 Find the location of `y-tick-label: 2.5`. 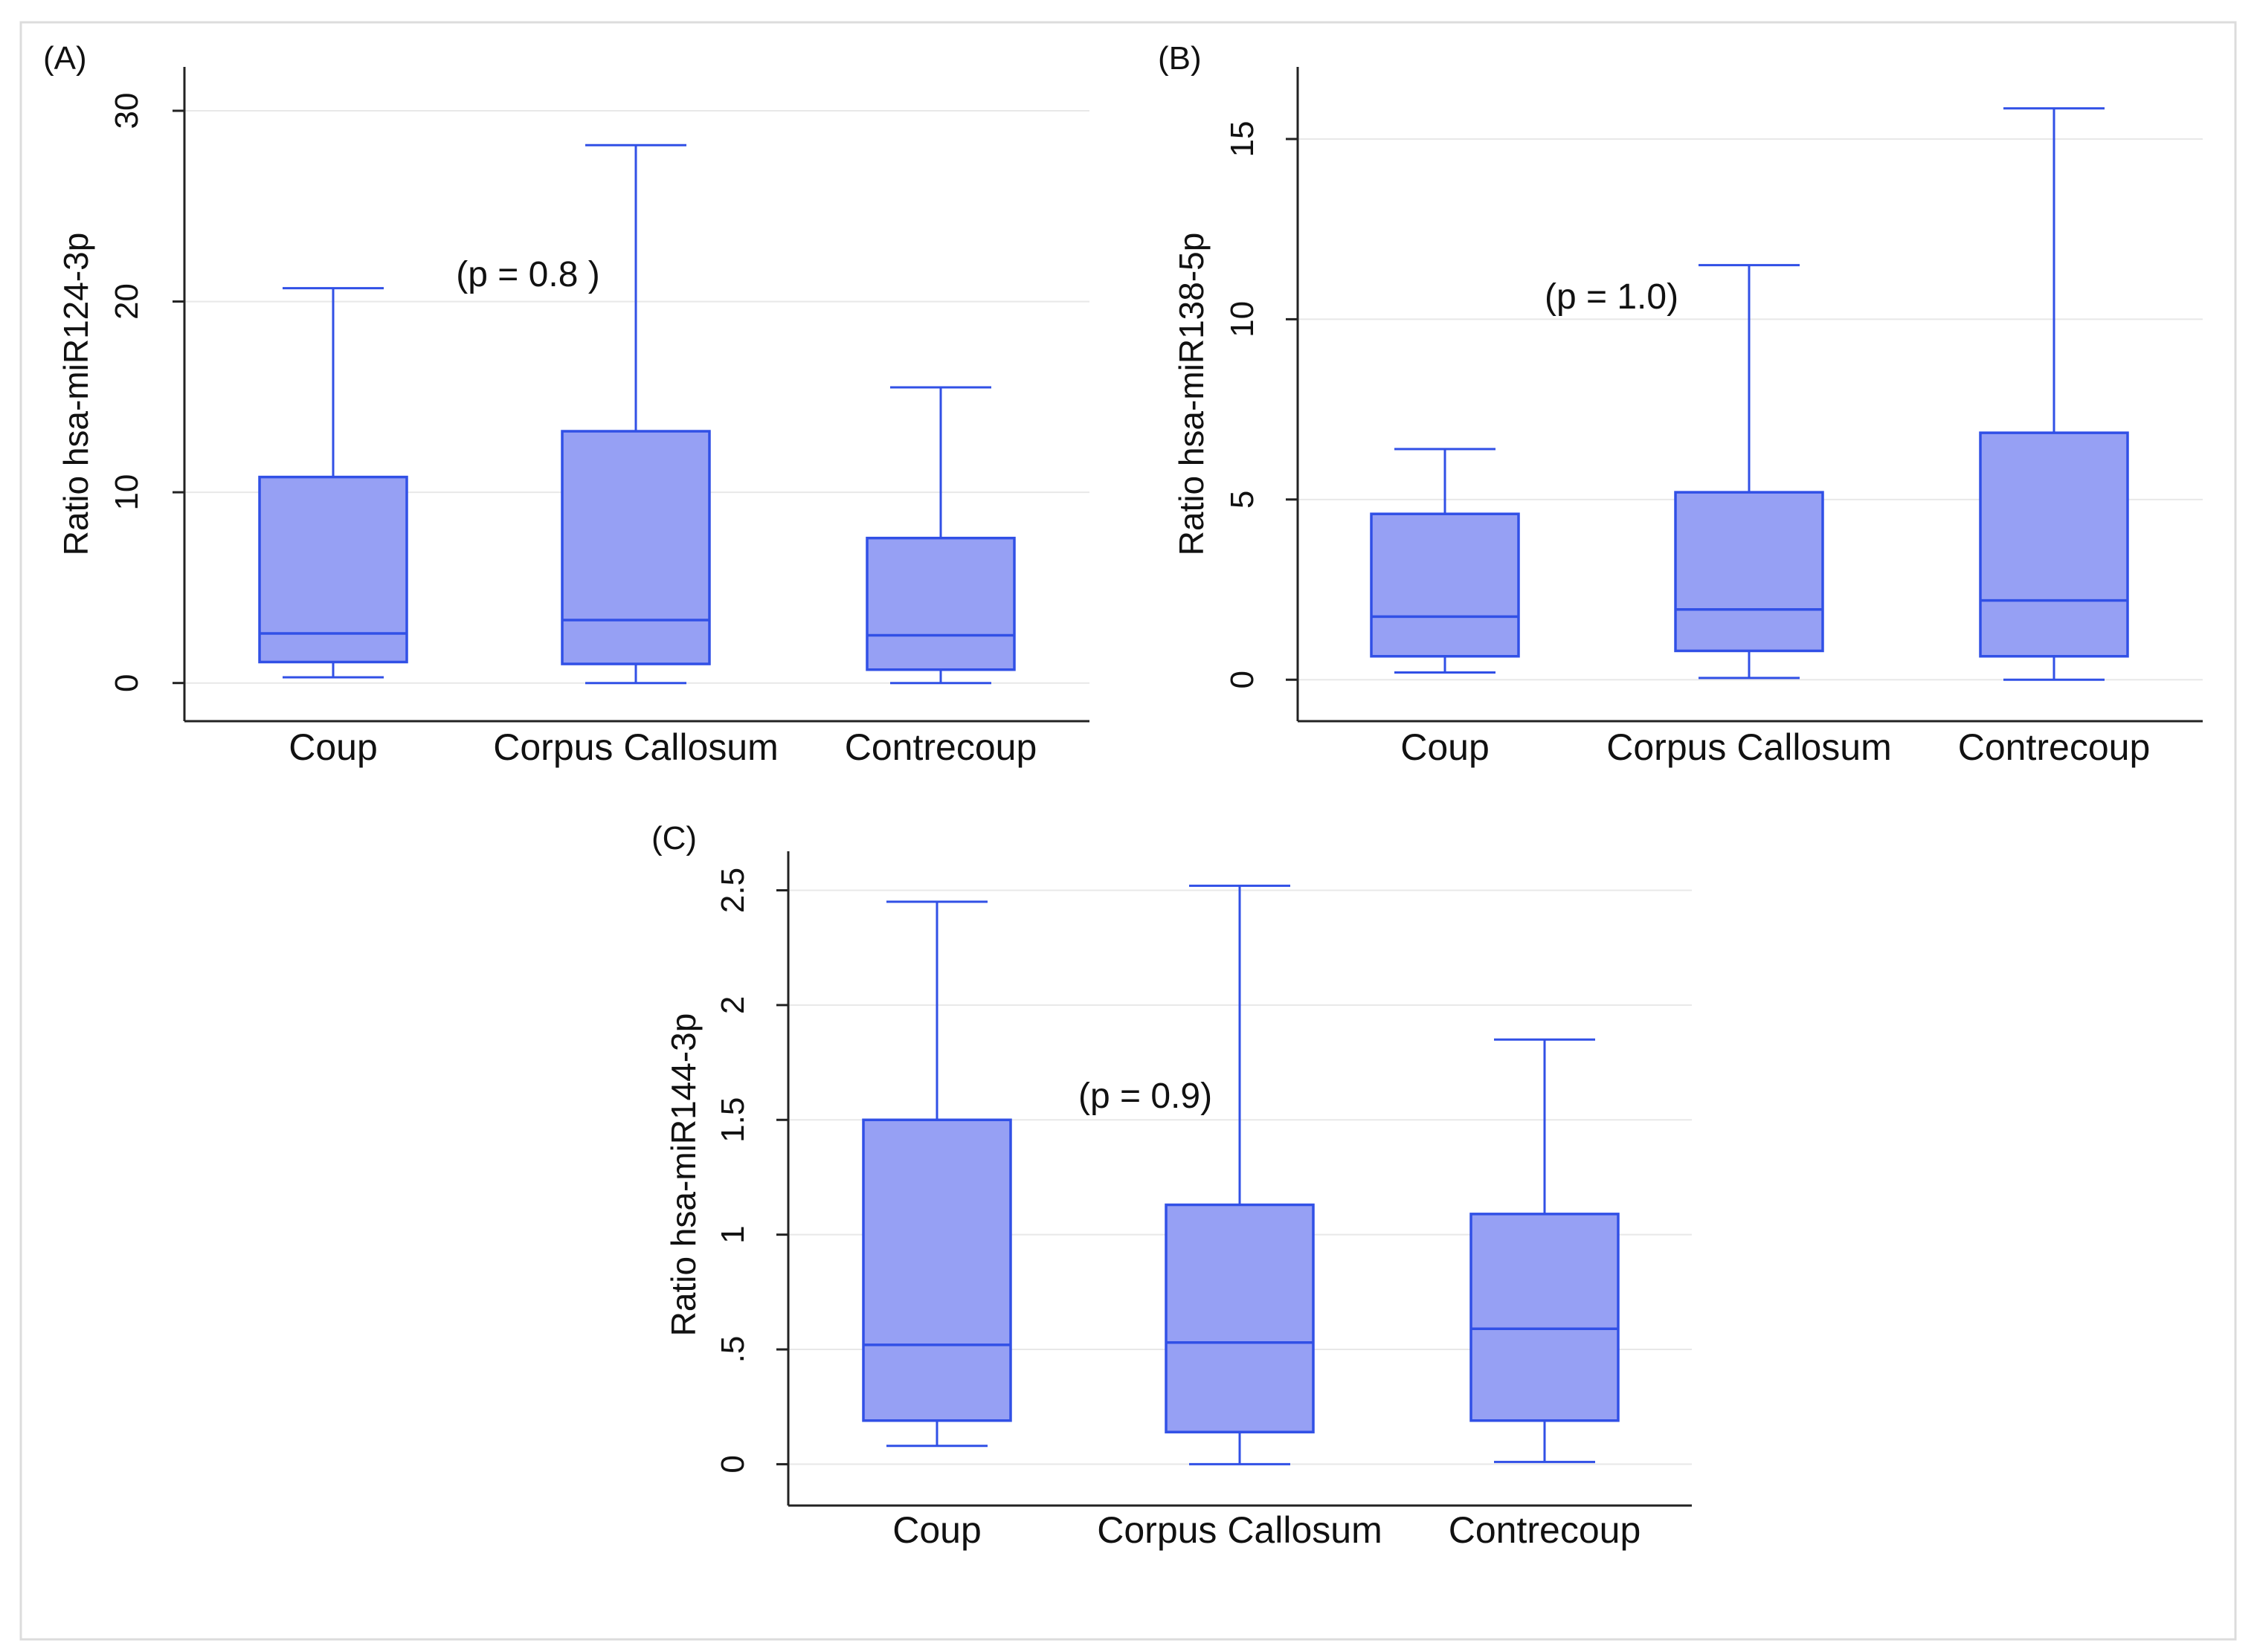

y-tick-label: 2.5 is located at coordinates (733, 890).